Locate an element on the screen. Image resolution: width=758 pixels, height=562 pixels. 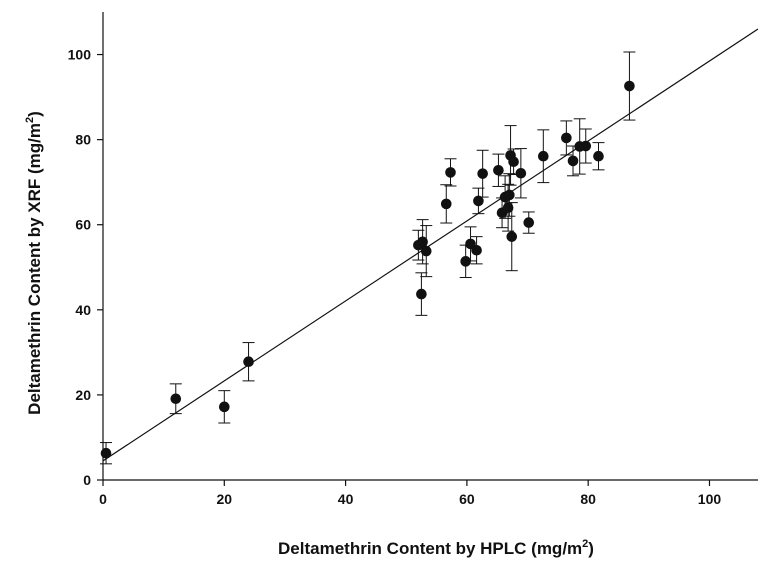
y-tick-label: 80 is located at coordinates (83, 140).